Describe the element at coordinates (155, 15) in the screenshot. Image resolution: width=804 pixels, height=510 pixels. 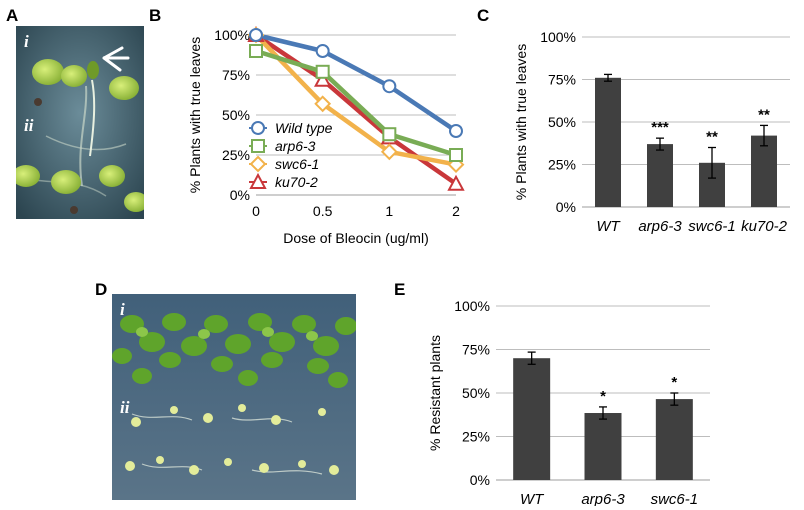
I see `panel-letter-b: B` at that location.